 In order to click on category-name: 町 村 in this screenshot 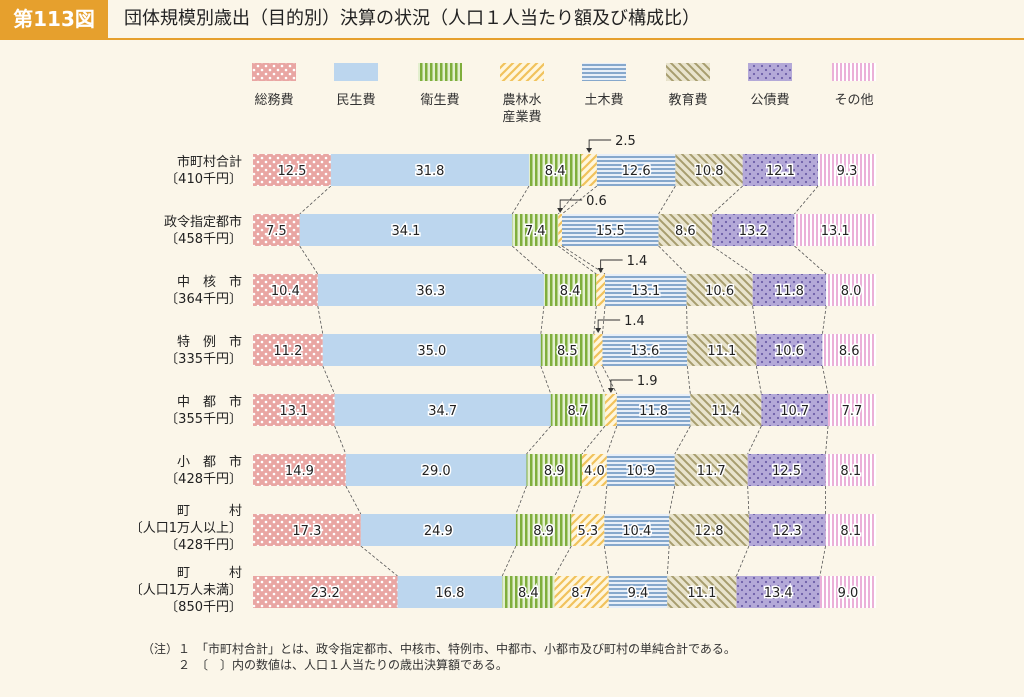, I will do `click(209, 573)`.